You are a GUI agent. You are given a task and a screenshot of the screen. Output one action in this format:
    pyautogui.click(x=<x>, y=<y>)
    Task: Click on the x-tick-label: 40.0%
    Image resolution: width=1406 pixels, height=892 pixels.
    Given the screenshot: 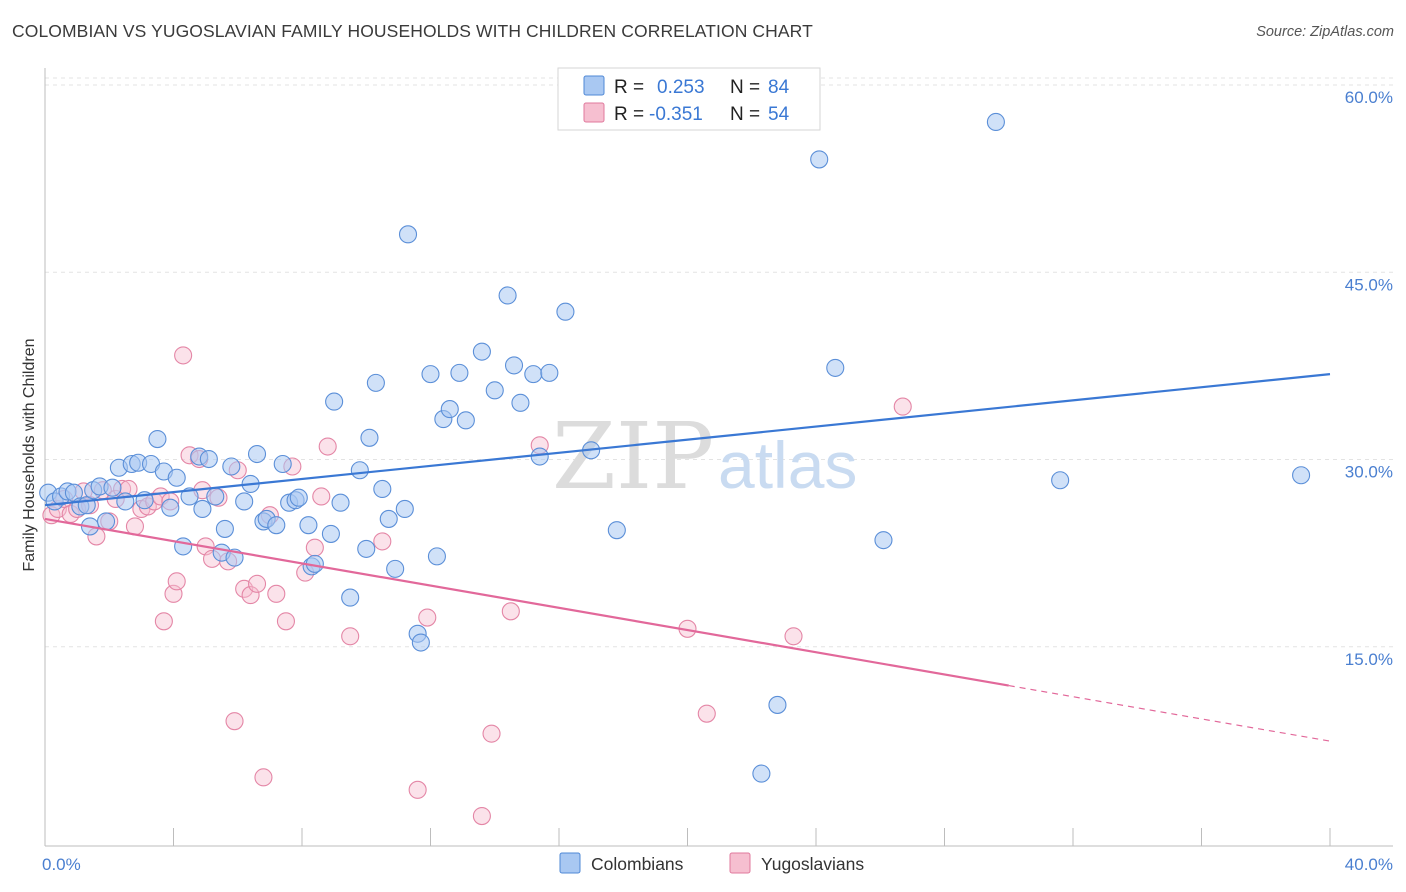 What is the action you would take?
    pyautogui.click(x=1369, y=864)
    